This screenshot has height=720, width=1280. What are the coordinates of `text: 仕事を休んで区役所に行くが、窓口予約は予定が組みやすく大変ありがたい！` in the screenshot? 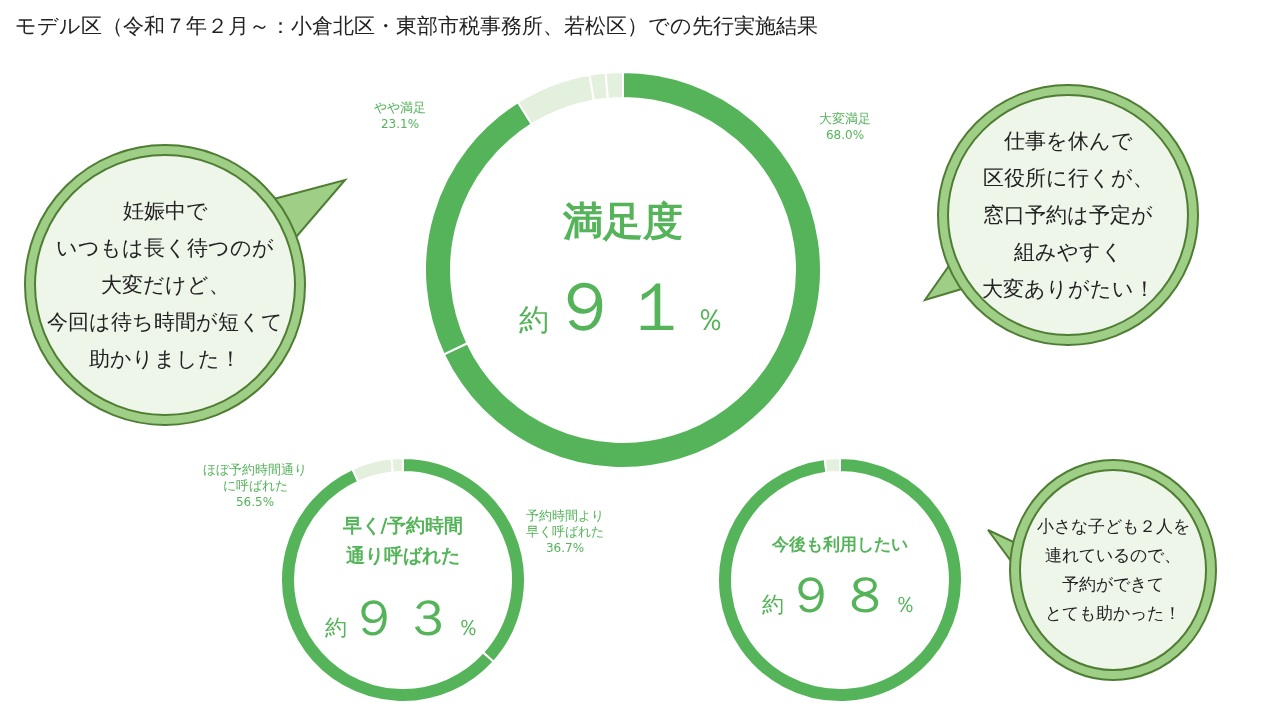 It's located at (1068, 215).